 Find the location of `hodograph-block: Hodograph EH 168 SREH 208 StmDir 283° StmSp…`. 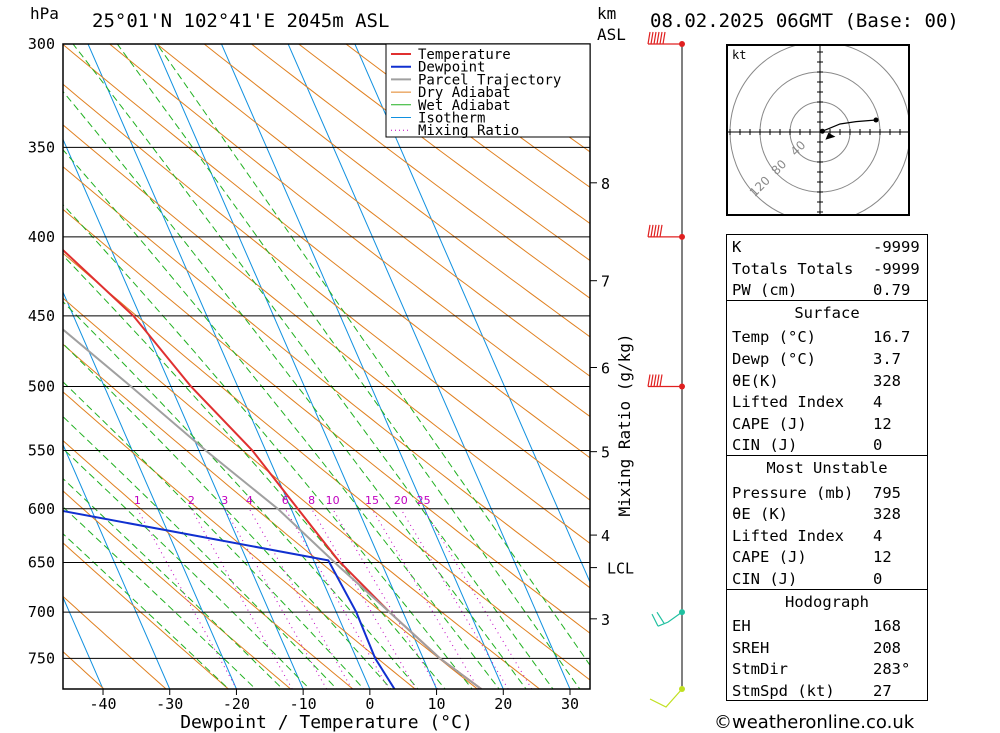

hodograph-block: Hodograph EH 168 SREH 208 StmDir 283° StmSp… is located at coordinates (827, 645).